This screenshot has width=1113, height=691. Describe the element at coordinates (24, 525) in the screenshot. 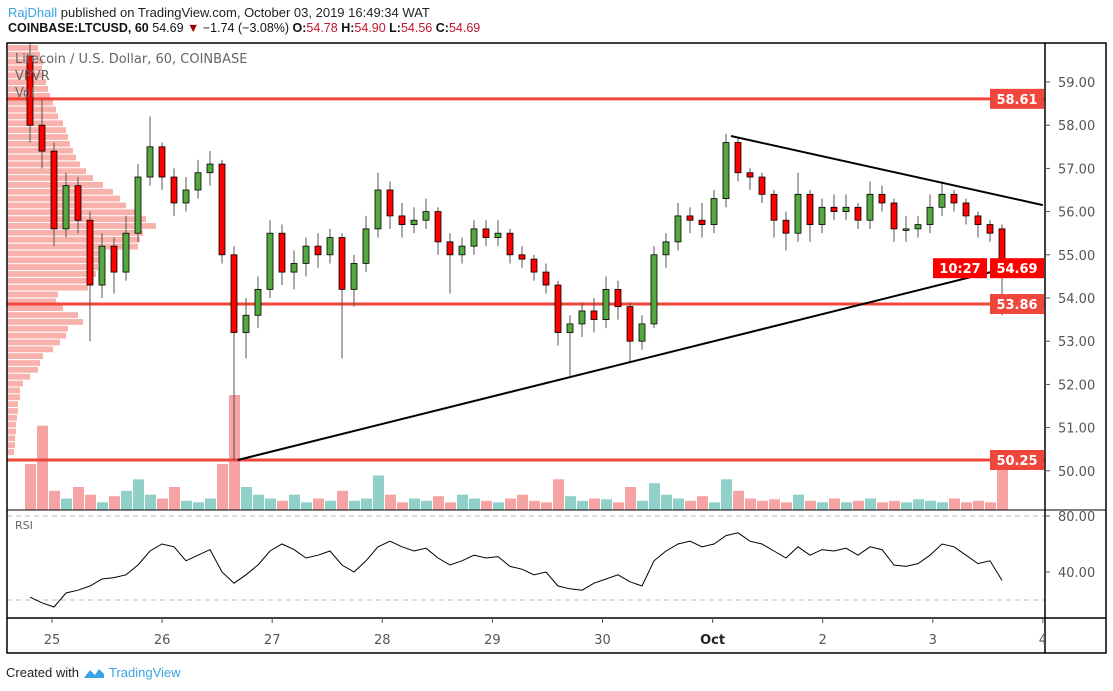

I see `rsi-legend: RSI` at that location.